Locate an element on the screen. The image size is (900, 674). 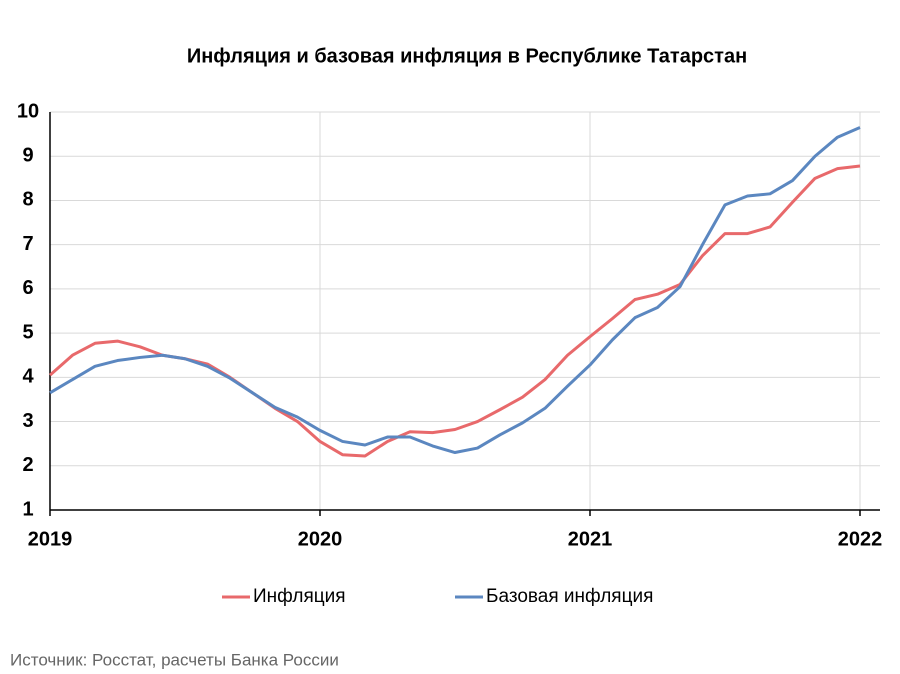
y-tick-label: 7 is located at coordinates (27, 244).